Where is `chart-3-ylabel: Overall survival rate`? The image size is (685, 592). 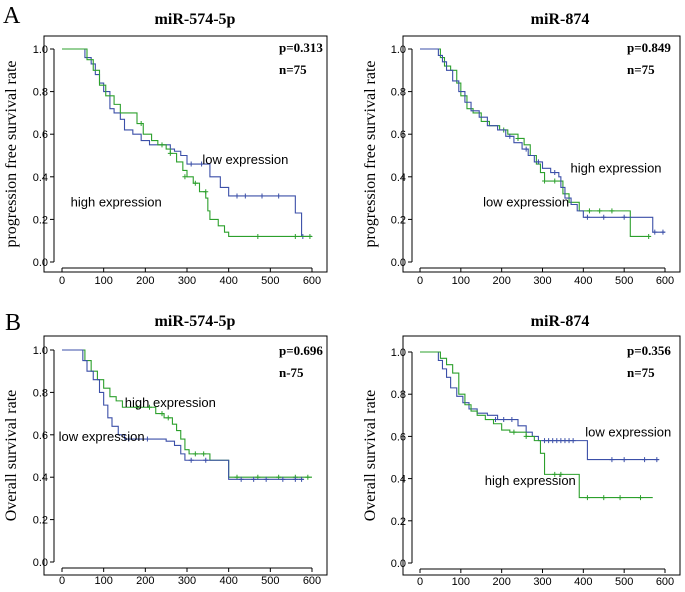
chart-3-ylabel: Overall survival rate is located at coordinates (11, 456).